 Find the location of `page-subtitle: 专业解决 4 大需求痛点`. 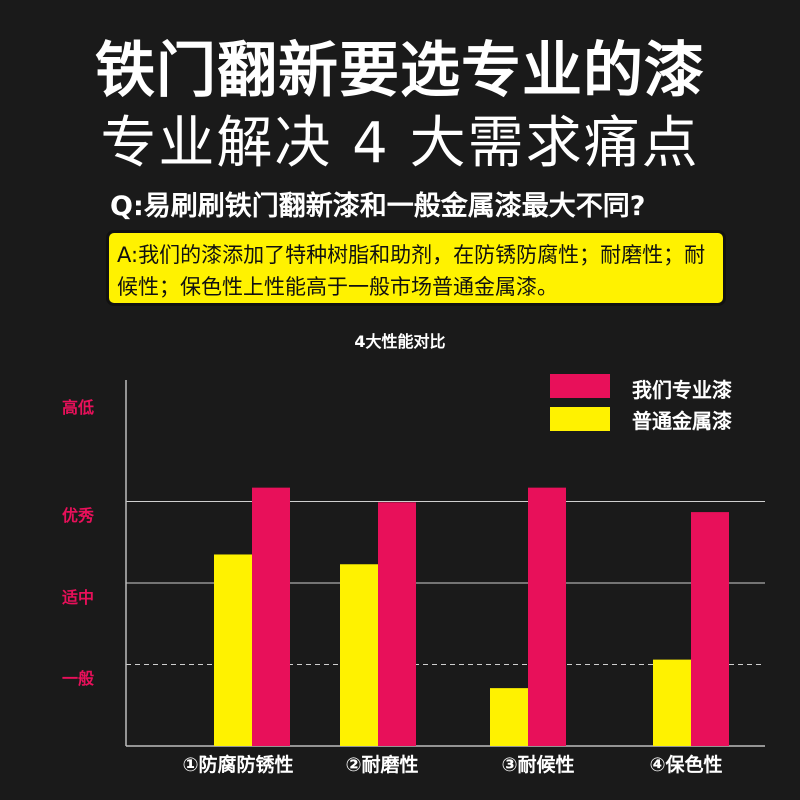

page-subtitle: 专业解决 4 大需求痛点 is located at coordinates (400, 143).